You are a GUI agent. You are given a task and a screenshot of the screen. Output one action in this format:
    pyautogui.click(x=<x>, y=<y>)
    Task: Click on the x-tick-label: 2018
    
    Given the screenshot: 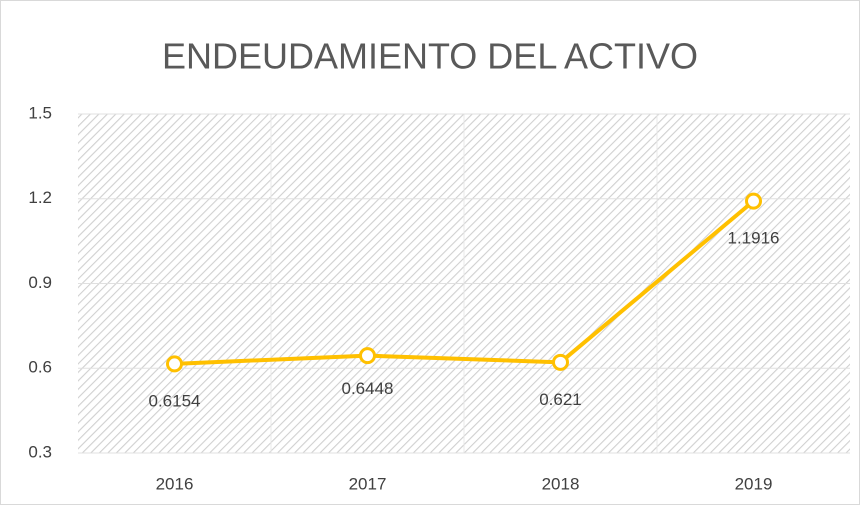 What is the action you would take?
    pyautogui.click(x=561, y=483)
    